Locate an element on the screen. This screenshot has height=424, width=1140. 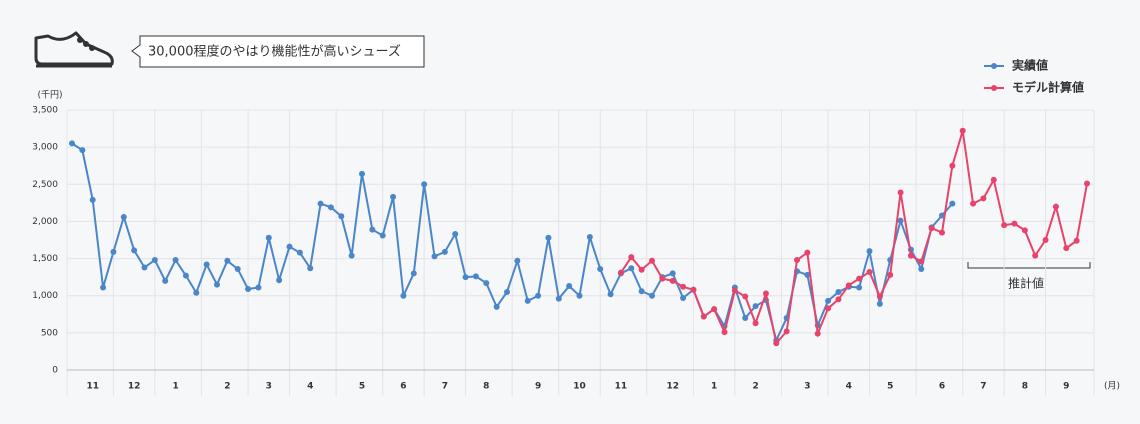
x-tick-label: 11 is located at coordinates (621, 387).